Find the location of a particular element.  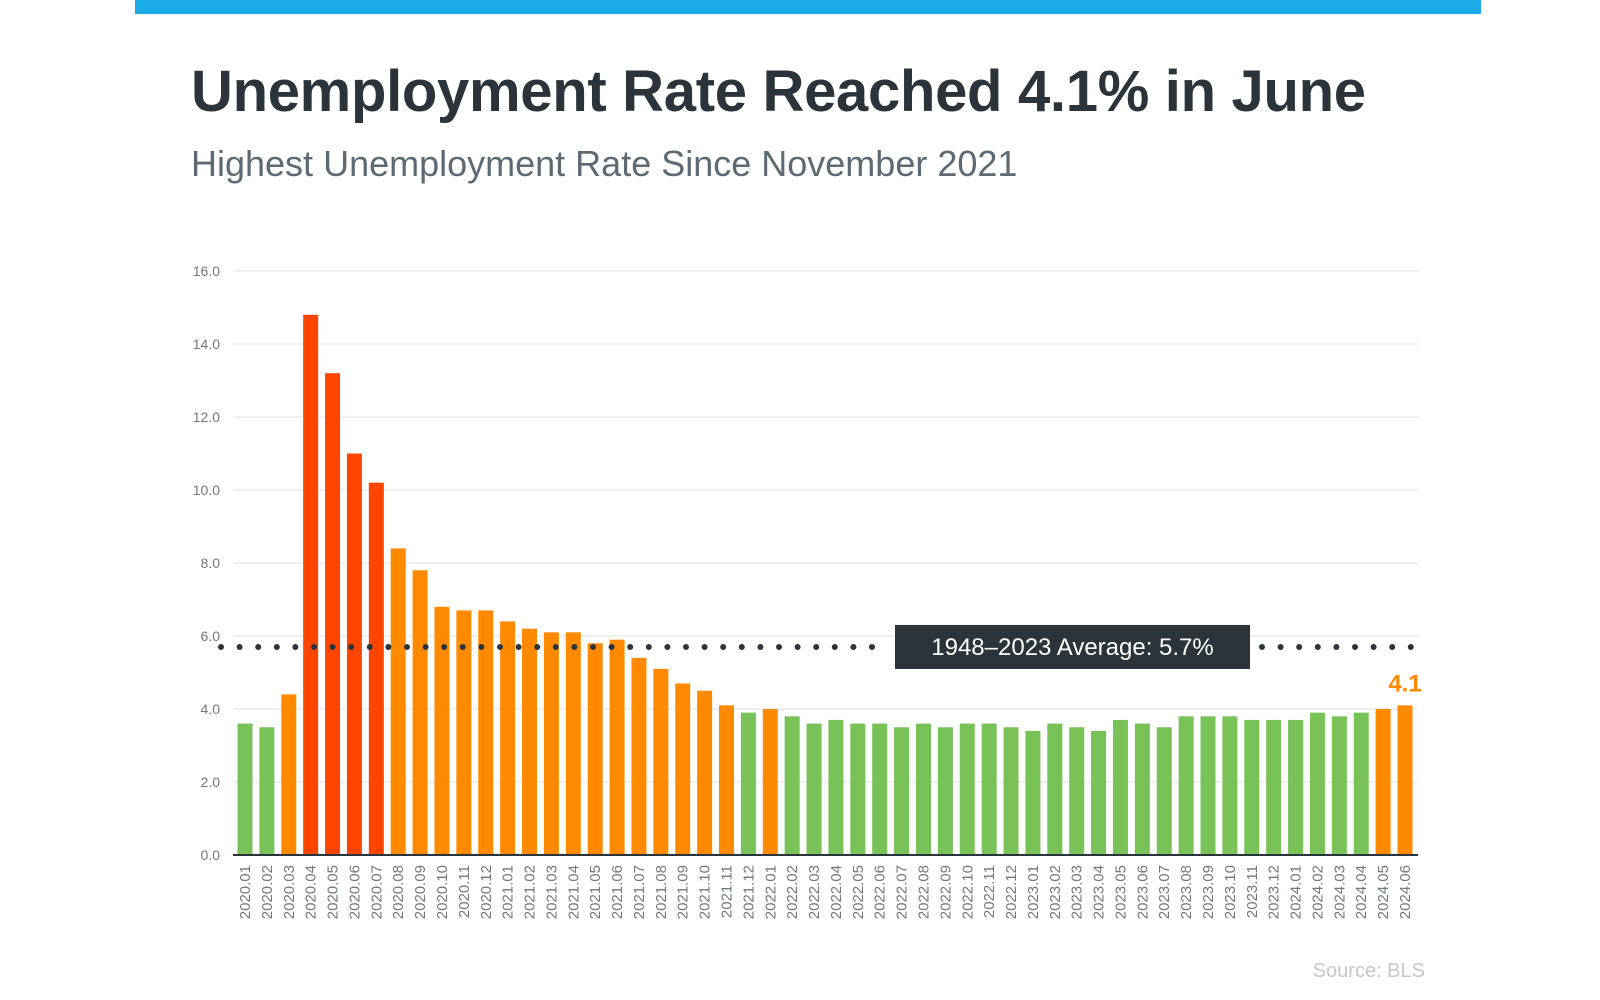

x-tick-label: 2021.06 is located at coordinates (617, 892).